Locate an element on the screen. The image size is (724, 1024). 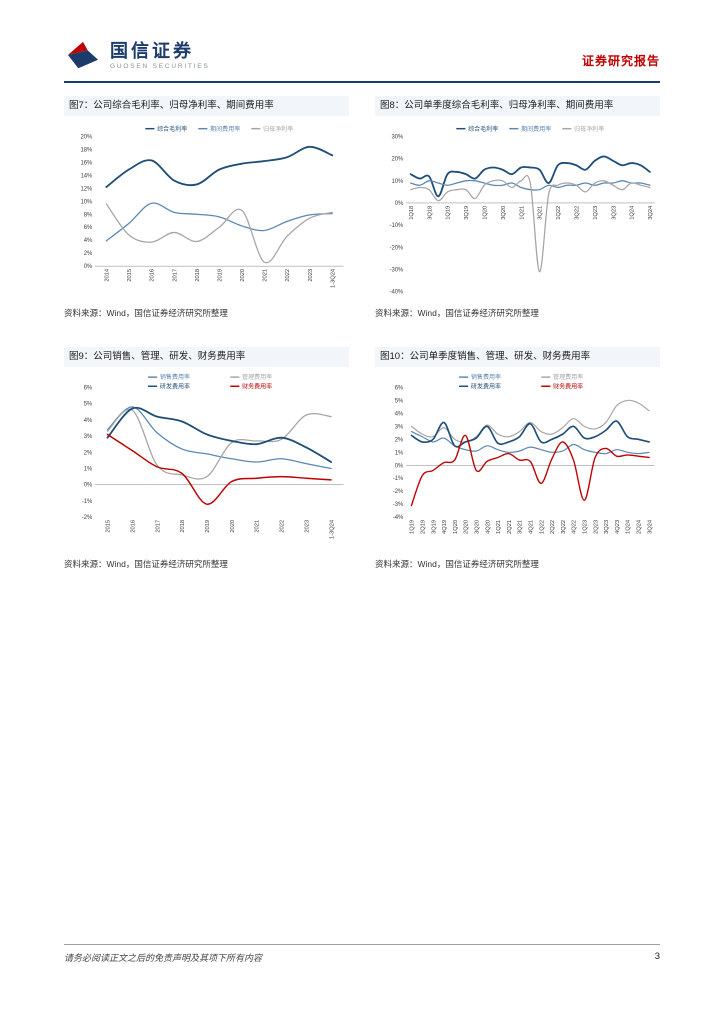
svg-text: 4Q19 is located at coordinates (445, 527).